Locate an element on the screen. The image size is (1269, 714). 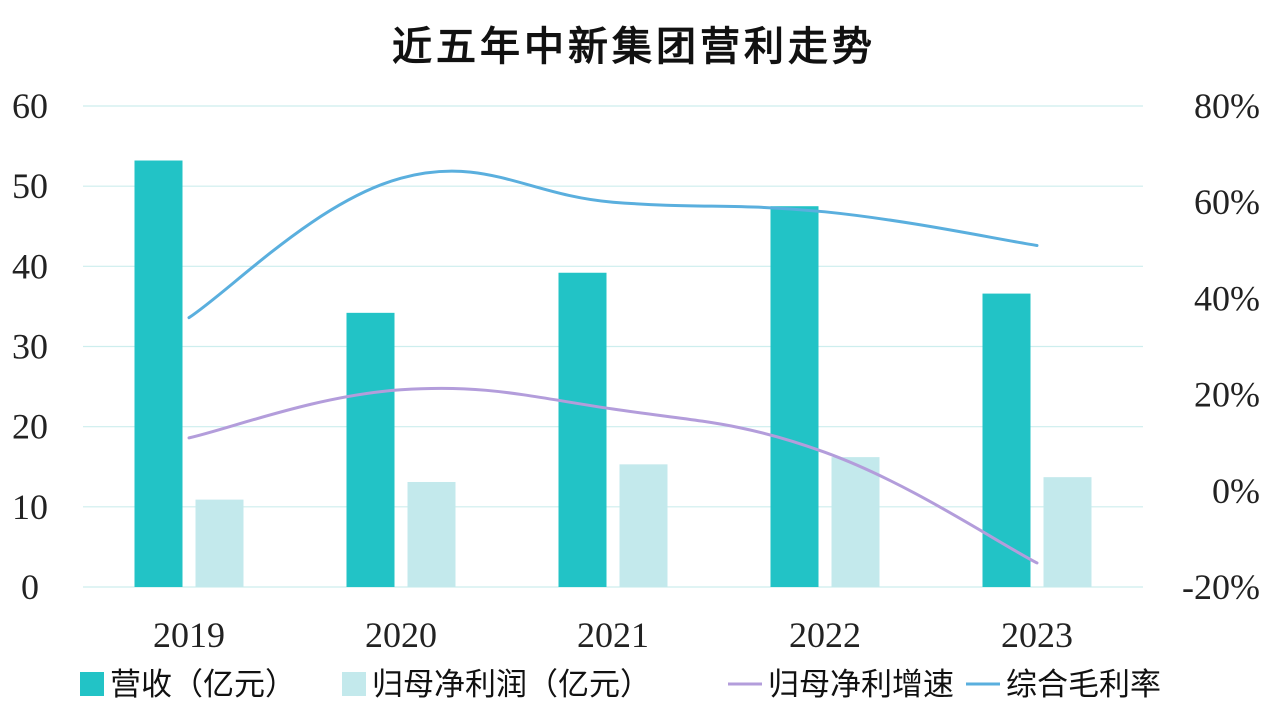
line-gross-margin is located at coordinates (613, 244).